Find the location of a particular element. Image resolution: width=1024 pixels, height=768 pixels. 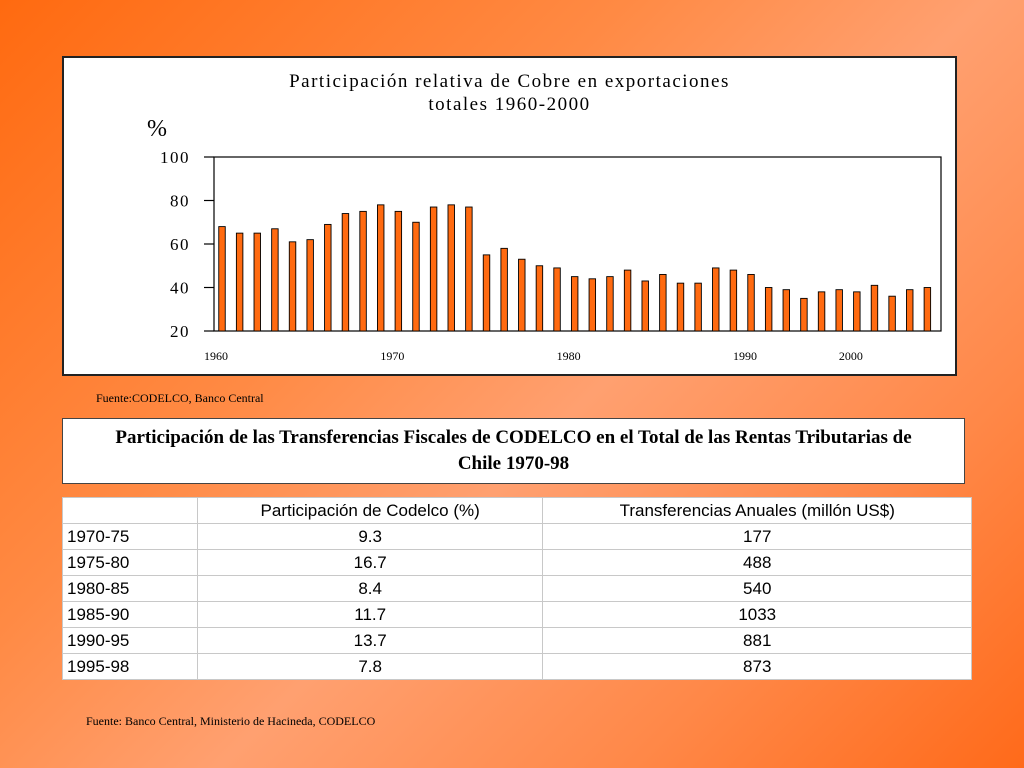

cell-period: 1985-90 is located at coordinates (130, 614).